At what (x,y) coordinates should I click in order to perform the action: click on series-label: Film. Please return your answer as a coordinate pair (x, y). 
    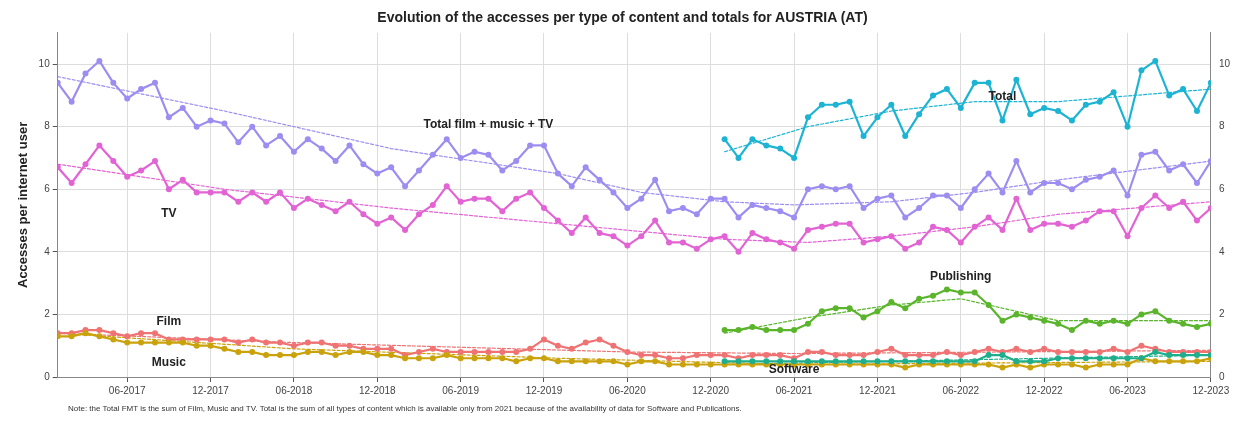
    Looking at the image, I should click on (169, 320).